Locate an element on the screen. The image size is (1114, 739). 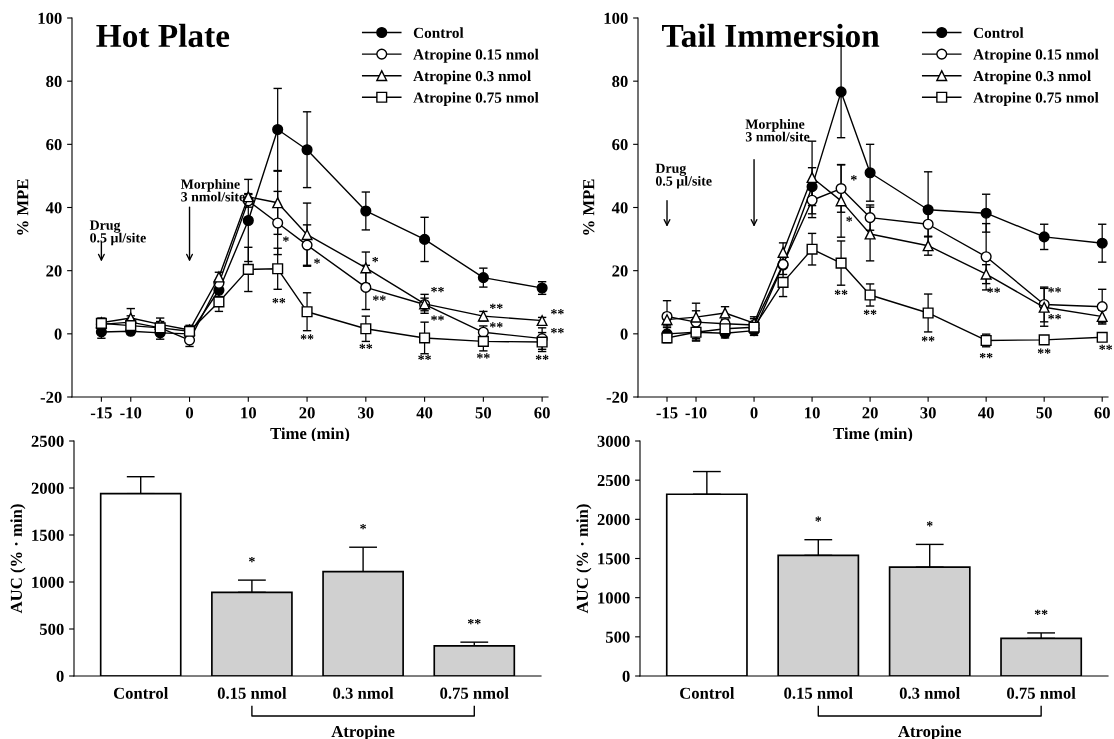
x-tick-label: 0.75 nmol is located at coordinates (1041, 693).